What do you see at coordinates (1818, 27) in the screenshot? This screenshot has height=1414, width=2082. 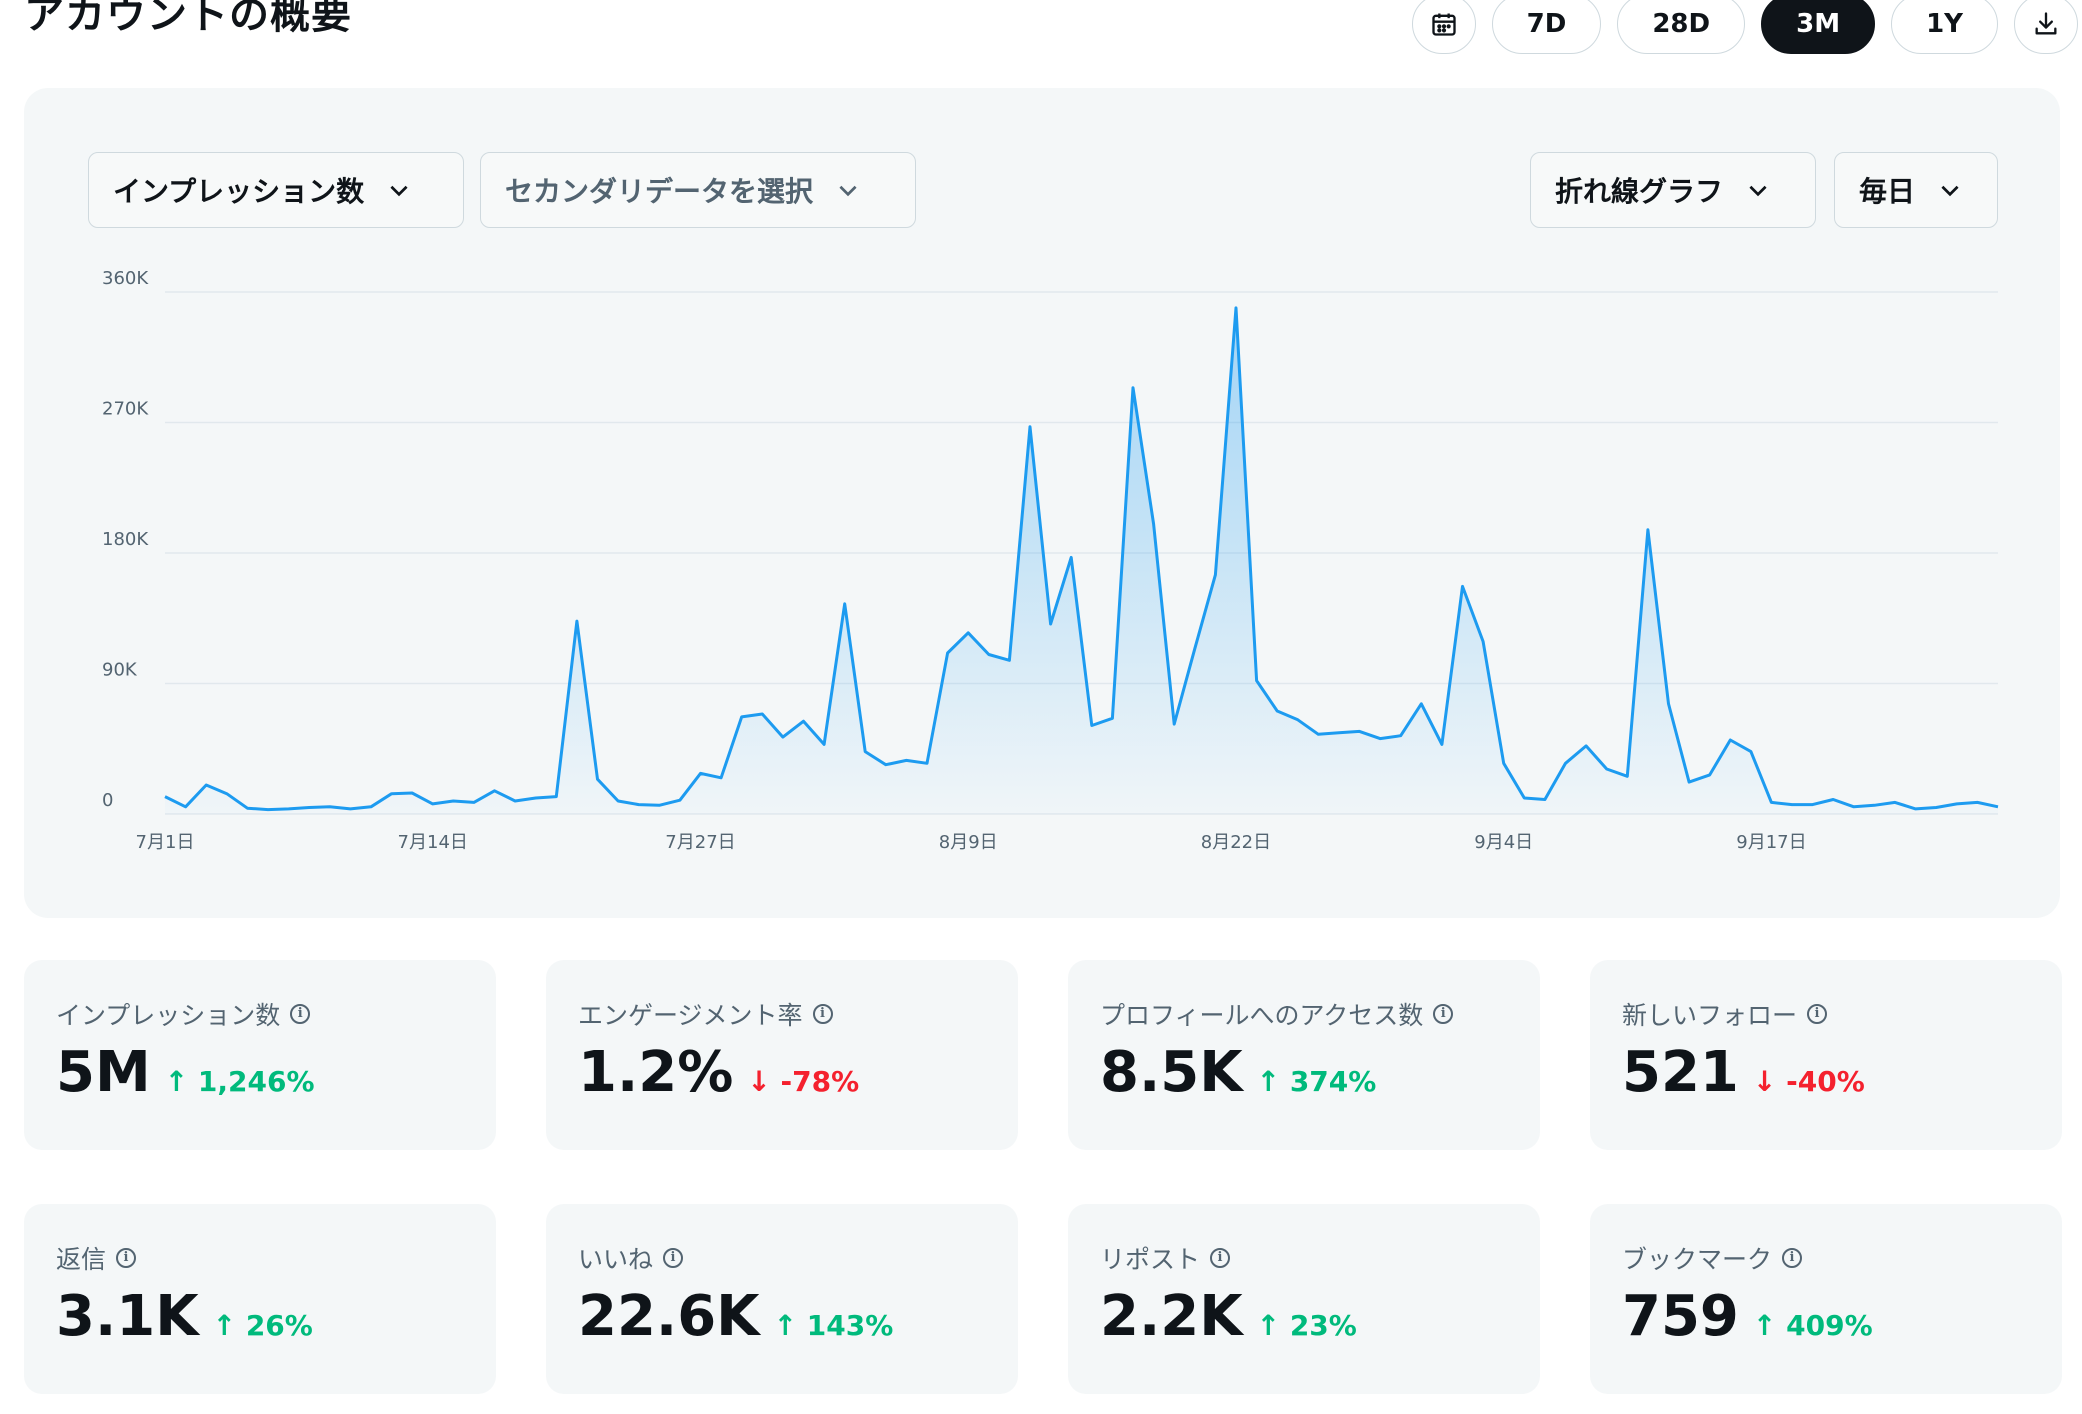 I see `range-3m-button: 3M` at bounding box center [1818, 27].